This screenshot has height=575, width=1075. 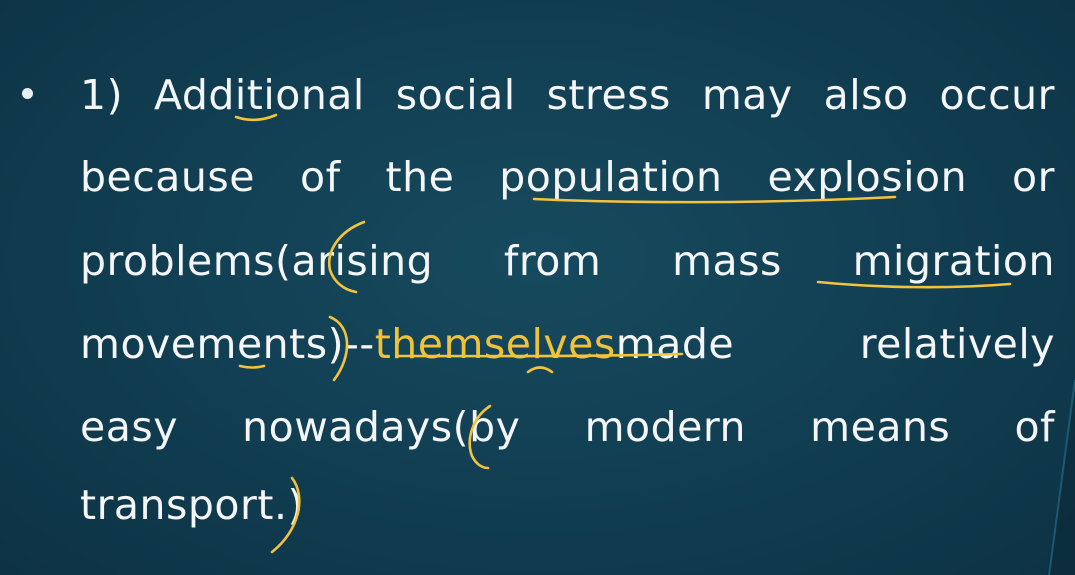 What do you see at coordinates (495, 344) in the screenshot?
I see `highlighted-word: themselves` at bounding box center [495, 344].